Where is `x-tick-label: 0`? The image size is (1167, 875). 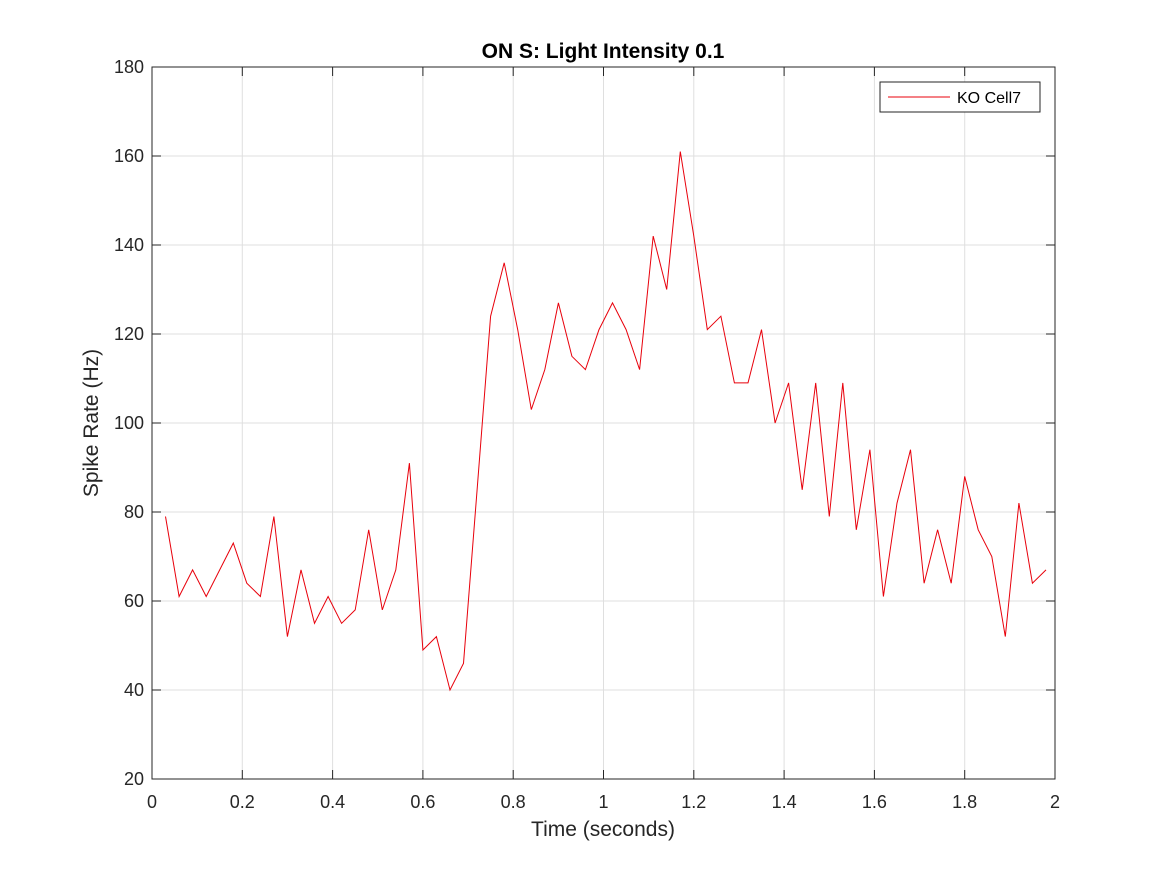 x-tick-label: 0 is located at coordinates (152, 802).